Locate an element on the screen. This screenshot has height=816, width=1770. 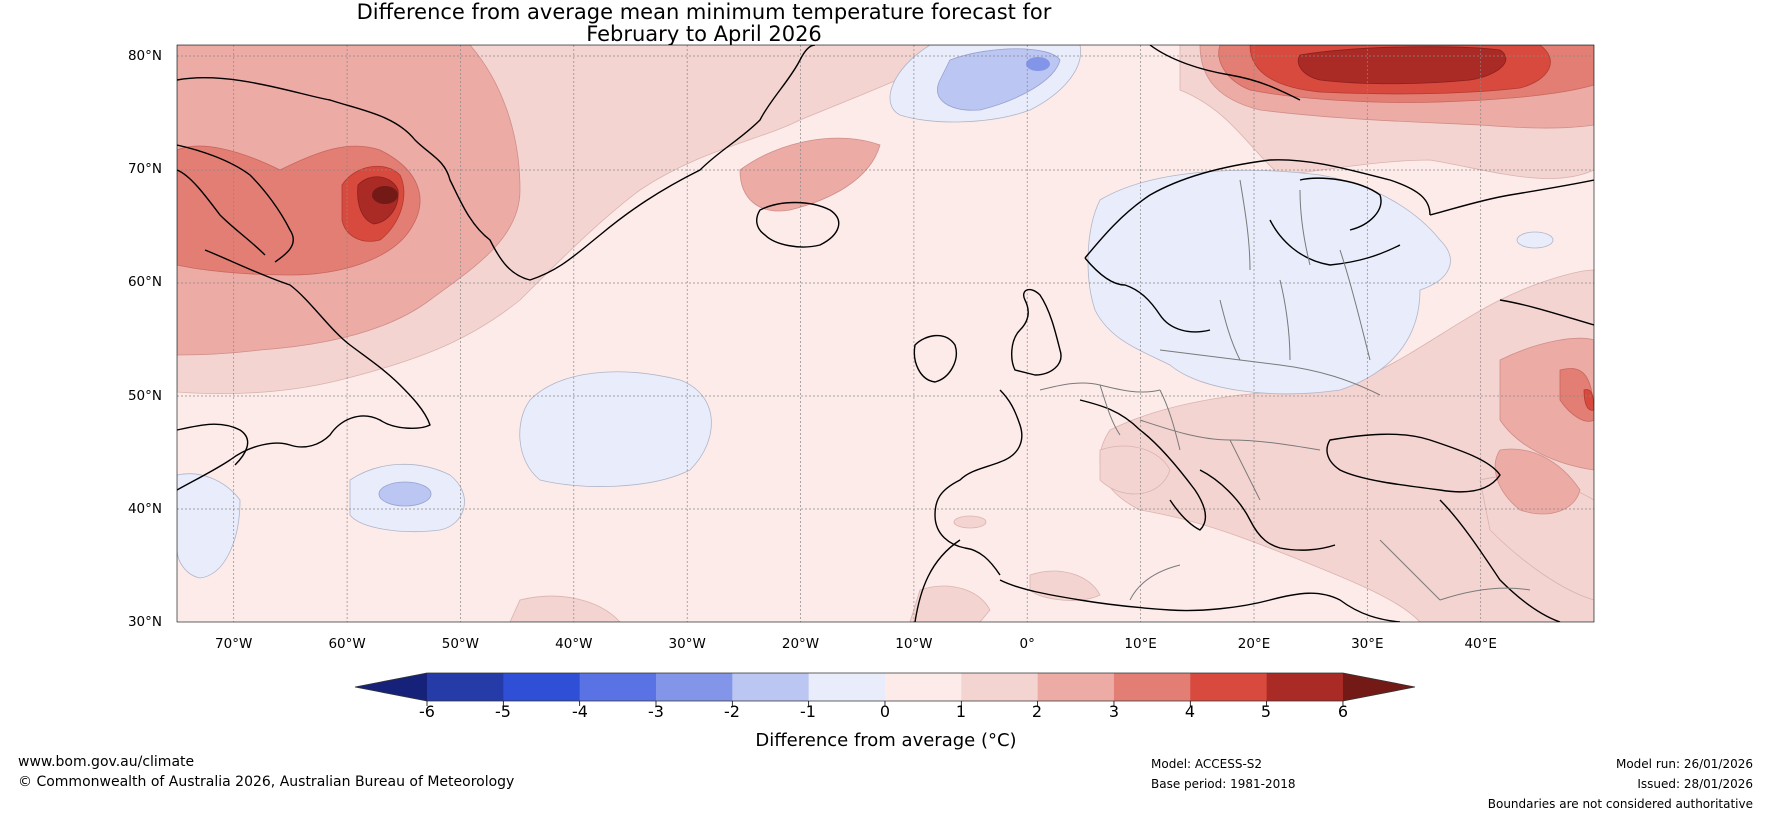
colorbar-tick-label: 6 is located at coordinates (1343, 711).